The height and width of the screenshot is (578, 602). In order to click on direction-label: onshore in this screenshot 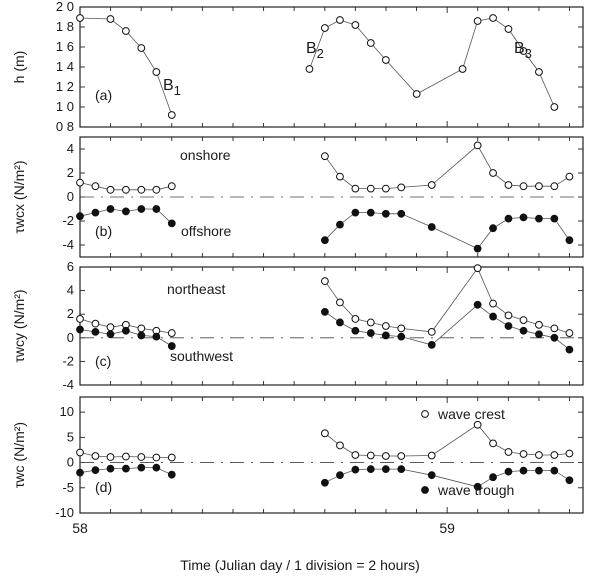, I will do `click(205, 155)`.